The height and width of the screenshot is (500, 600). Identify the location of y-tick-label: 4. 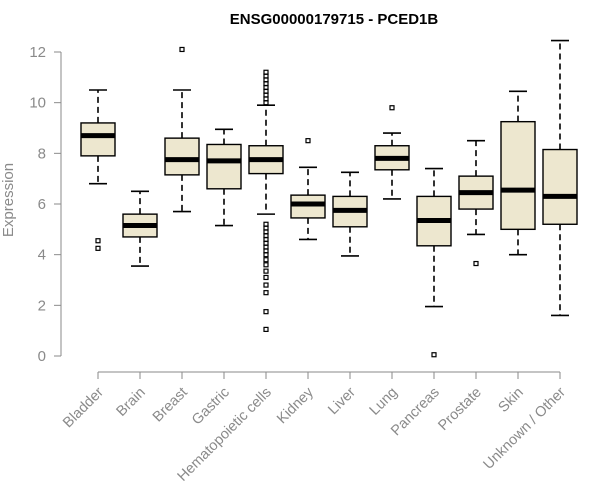
(42, 255).